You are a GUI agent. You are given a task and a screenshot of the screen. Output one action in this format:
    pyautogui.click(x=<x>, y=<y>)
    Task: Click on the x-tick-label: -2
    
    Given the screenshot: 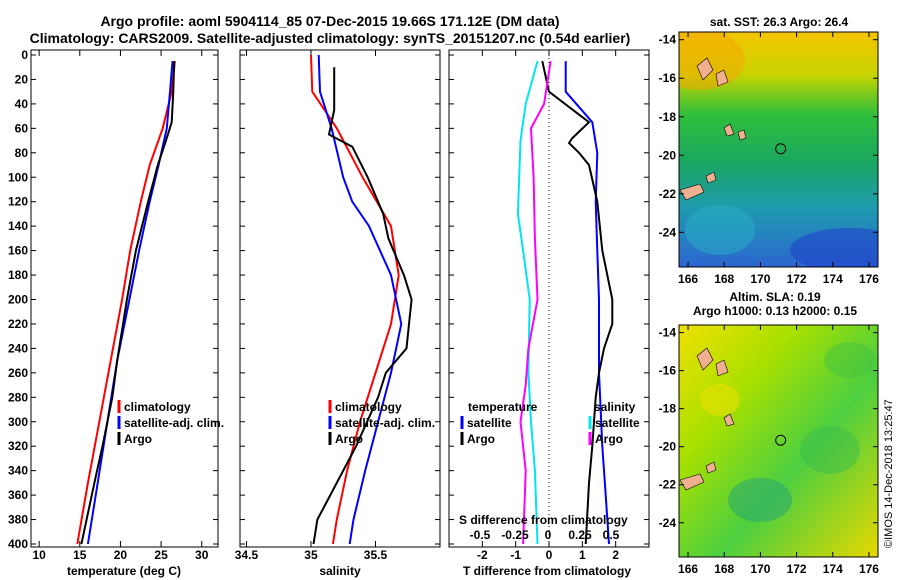 What is the action you would take?
    pyautogui.click(x=482, y=555)
    